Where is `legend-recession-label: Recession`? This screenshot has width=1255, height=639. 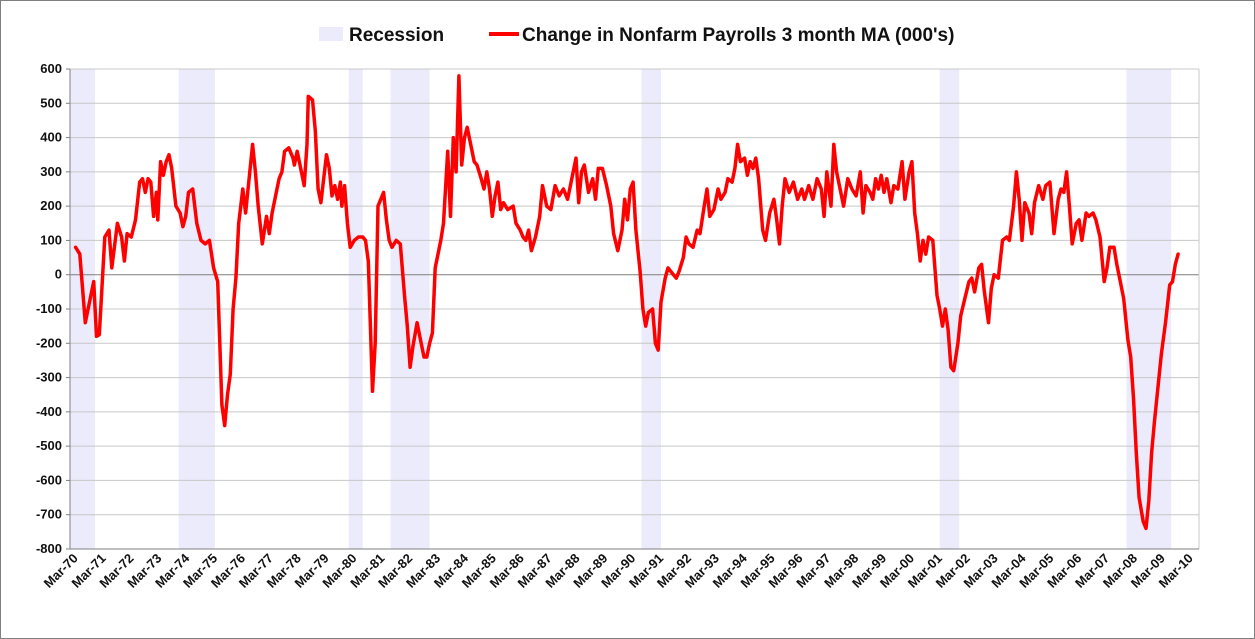
legend-recession-label: Recession is located at coordinates (396, 35).